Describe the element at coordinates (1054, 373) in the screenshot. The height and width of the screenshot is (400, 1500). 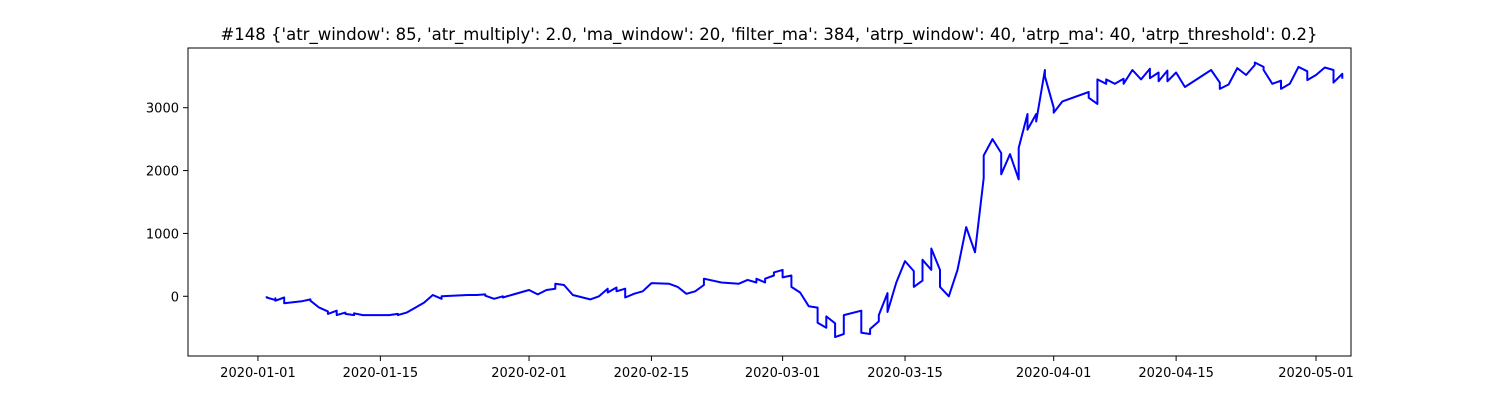
I see `x-tick-label: 2020-04-01` at that location.